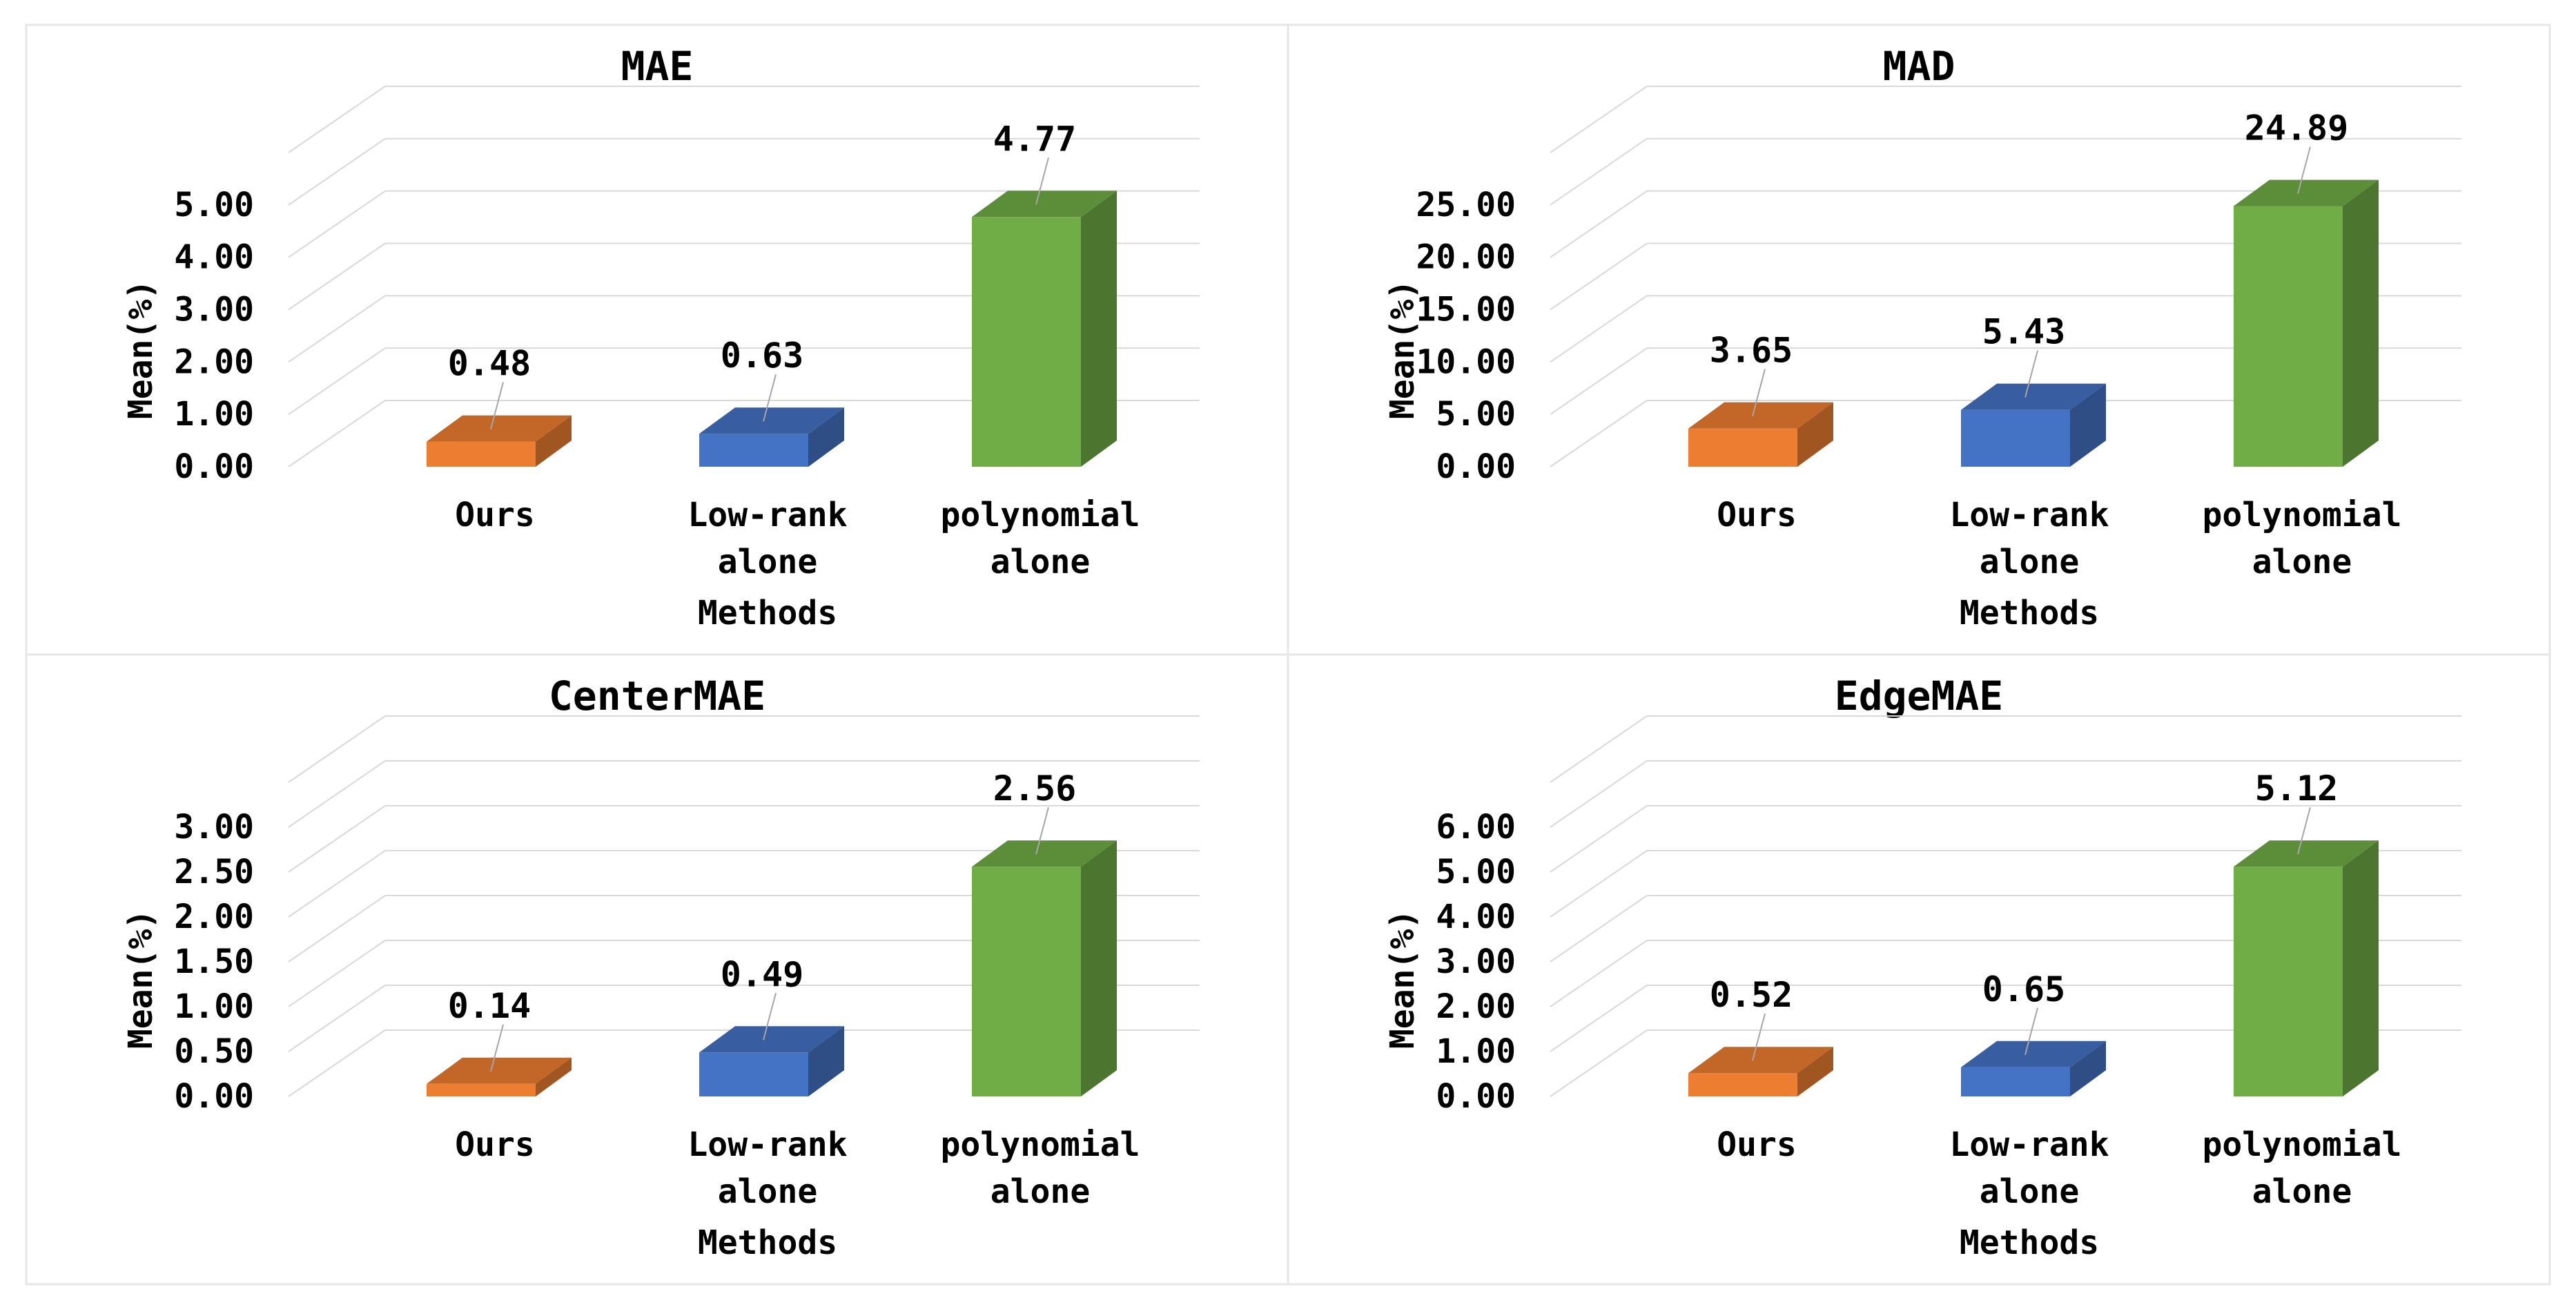 The image size is (2576, 1316). What do you see at coordinates (1752, 351) in the screenshot?
I see `data-label: 3.65` at bounding box center [1752, 351].